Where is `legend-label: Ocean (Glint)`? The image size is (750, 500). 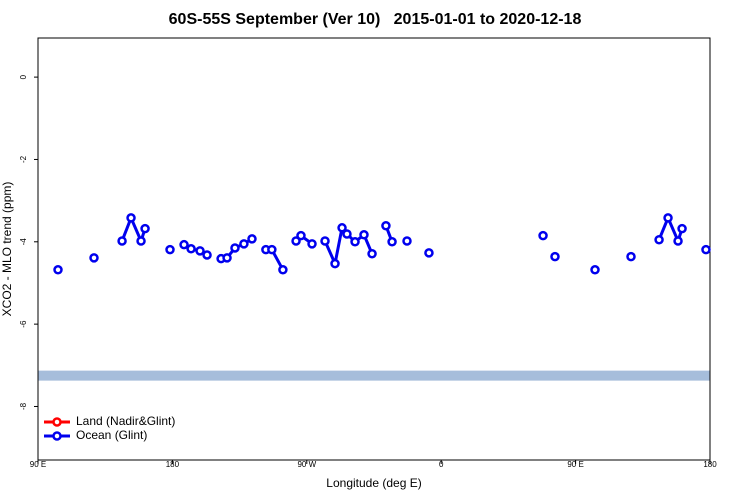
legend-label: Ocean (Glint) is located at coordinates (111, 435).